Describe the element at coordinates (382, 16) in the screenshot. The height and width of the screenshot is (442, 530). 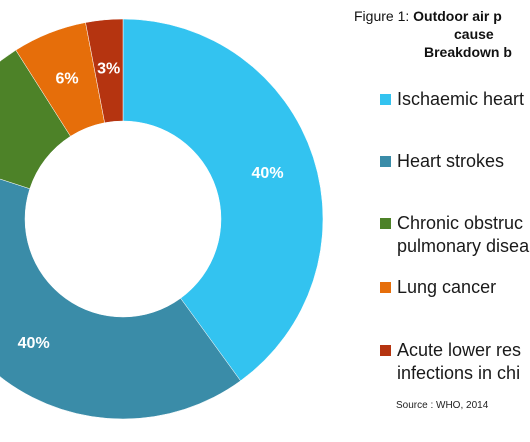
I see `figure-prefix: Figure 1:` at that location.